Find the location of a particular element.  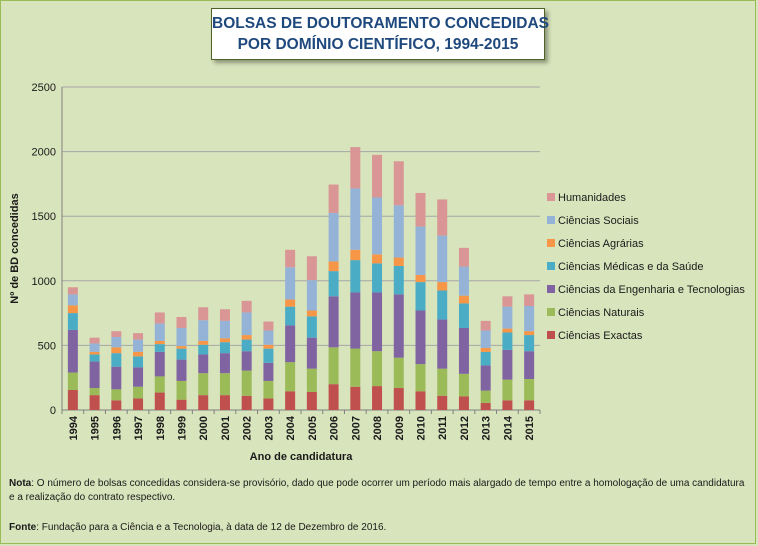

legend-label: Ciências Sociais is located at coordinates (598, 221).